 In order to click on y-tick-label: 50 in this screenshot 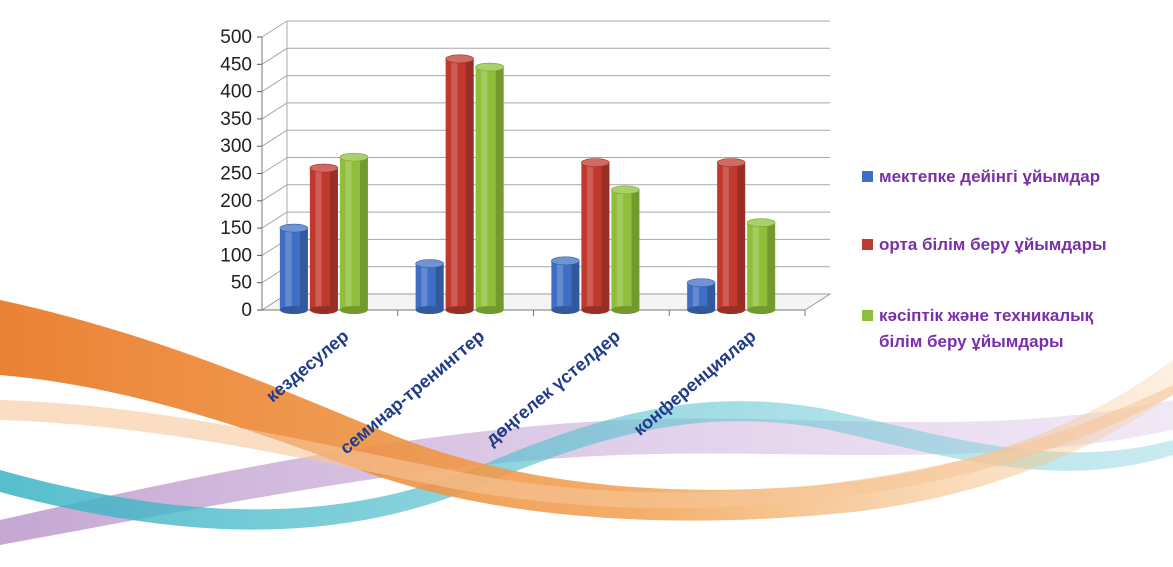, I will do `click(241, 283)`.